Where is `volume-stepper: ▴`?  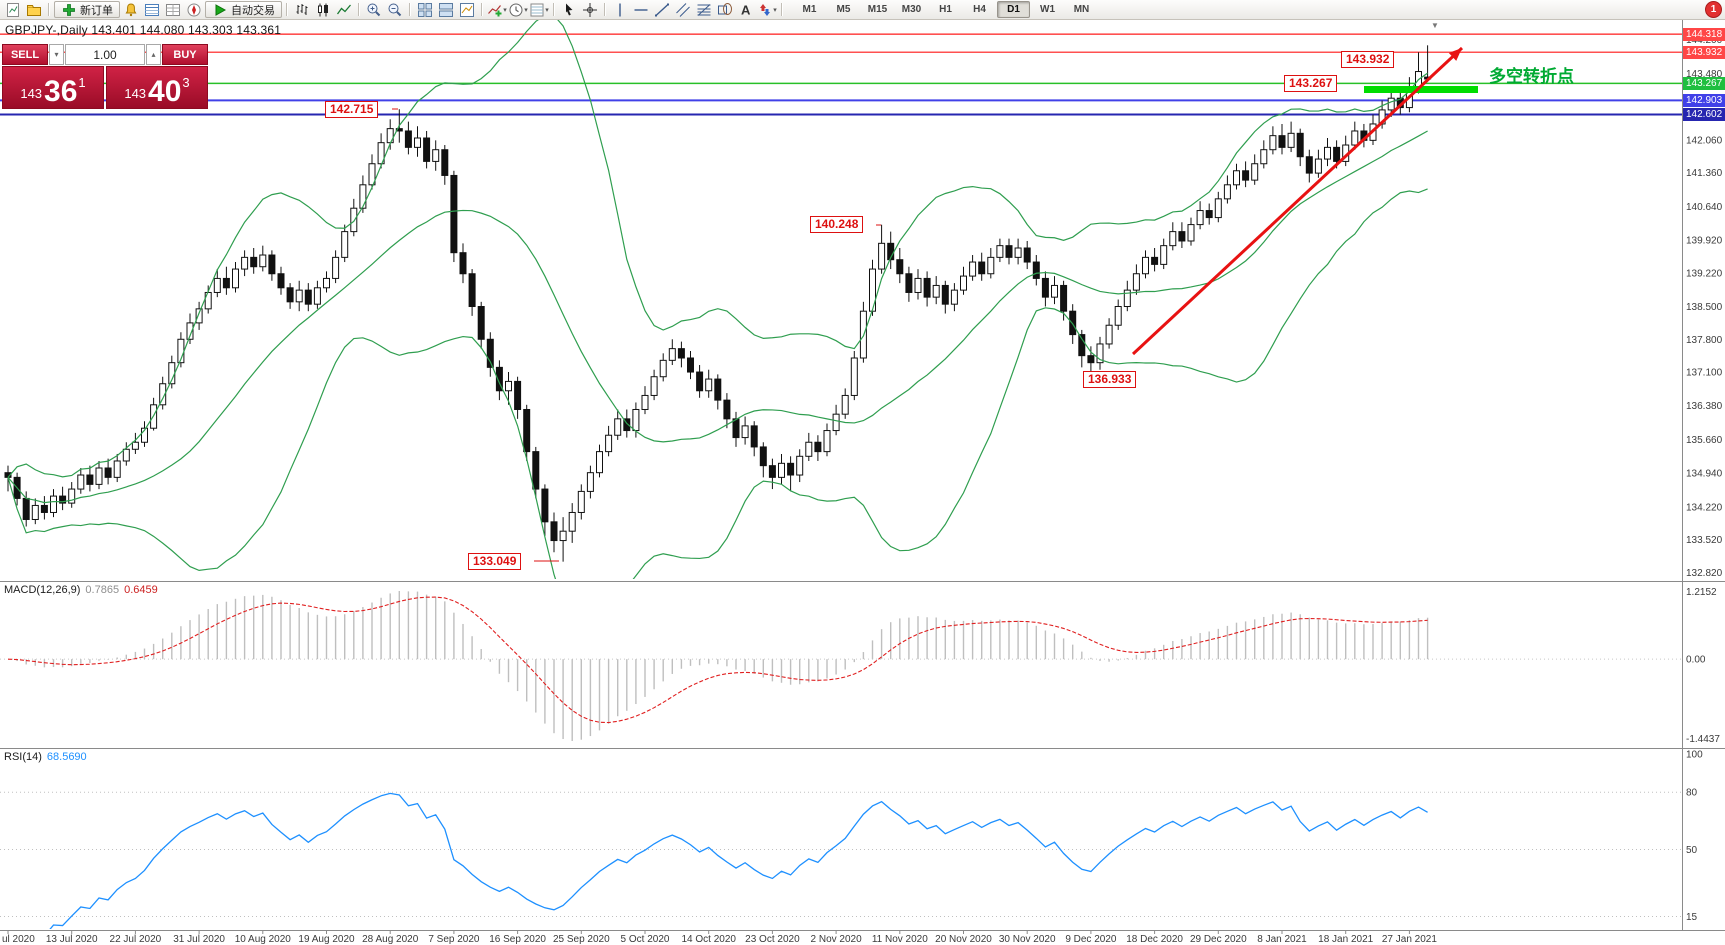 volume-stepper: ▴ is located at coordinates (153, 54).